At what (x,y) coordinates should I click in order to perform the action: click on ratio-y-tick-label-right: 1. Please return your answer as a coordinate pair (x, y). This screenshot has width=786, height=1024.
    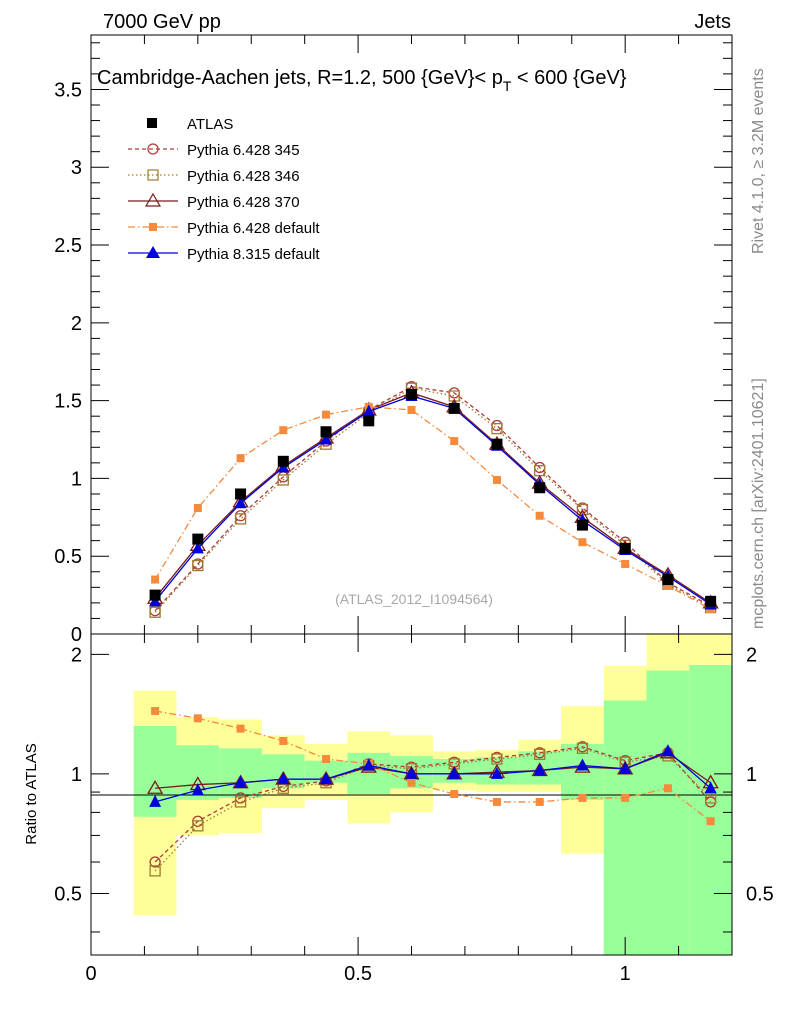
    Looking at the image, I should click on (751, 775).